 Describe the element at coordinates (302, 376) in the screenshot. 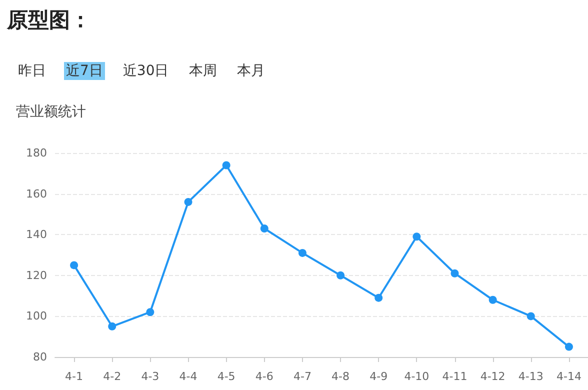

I see `x-tick-label: 4-7` at that location.